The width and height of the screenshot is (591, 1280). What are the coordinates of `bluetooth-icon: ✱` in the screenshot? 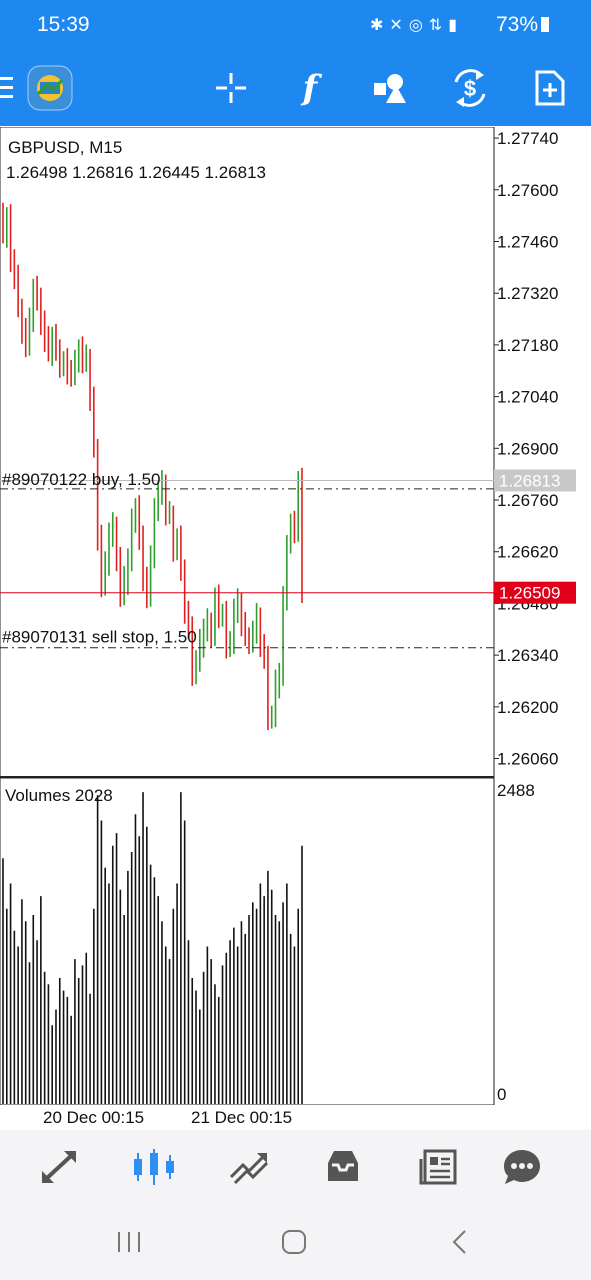 It's located at (380, 25).